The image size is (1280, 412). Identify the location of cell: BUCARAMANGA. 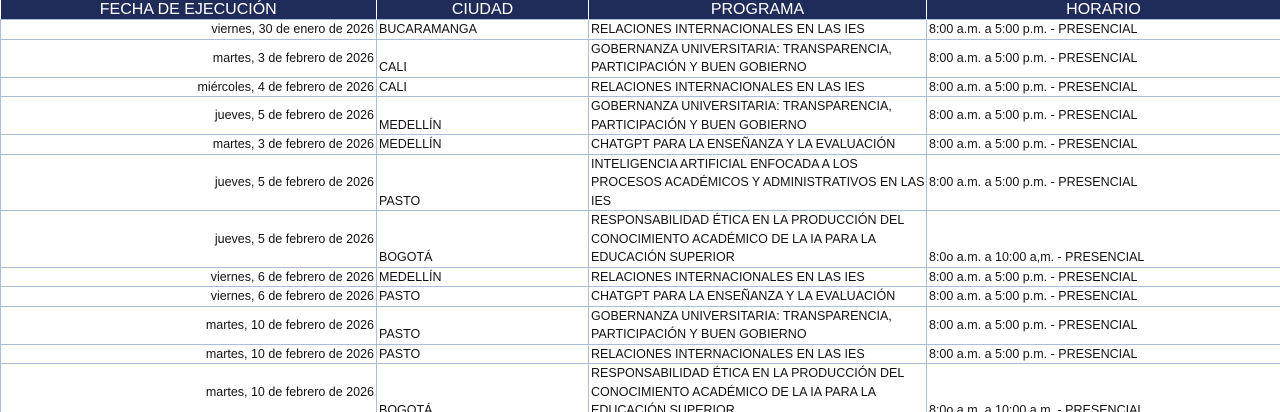
(482, 29).